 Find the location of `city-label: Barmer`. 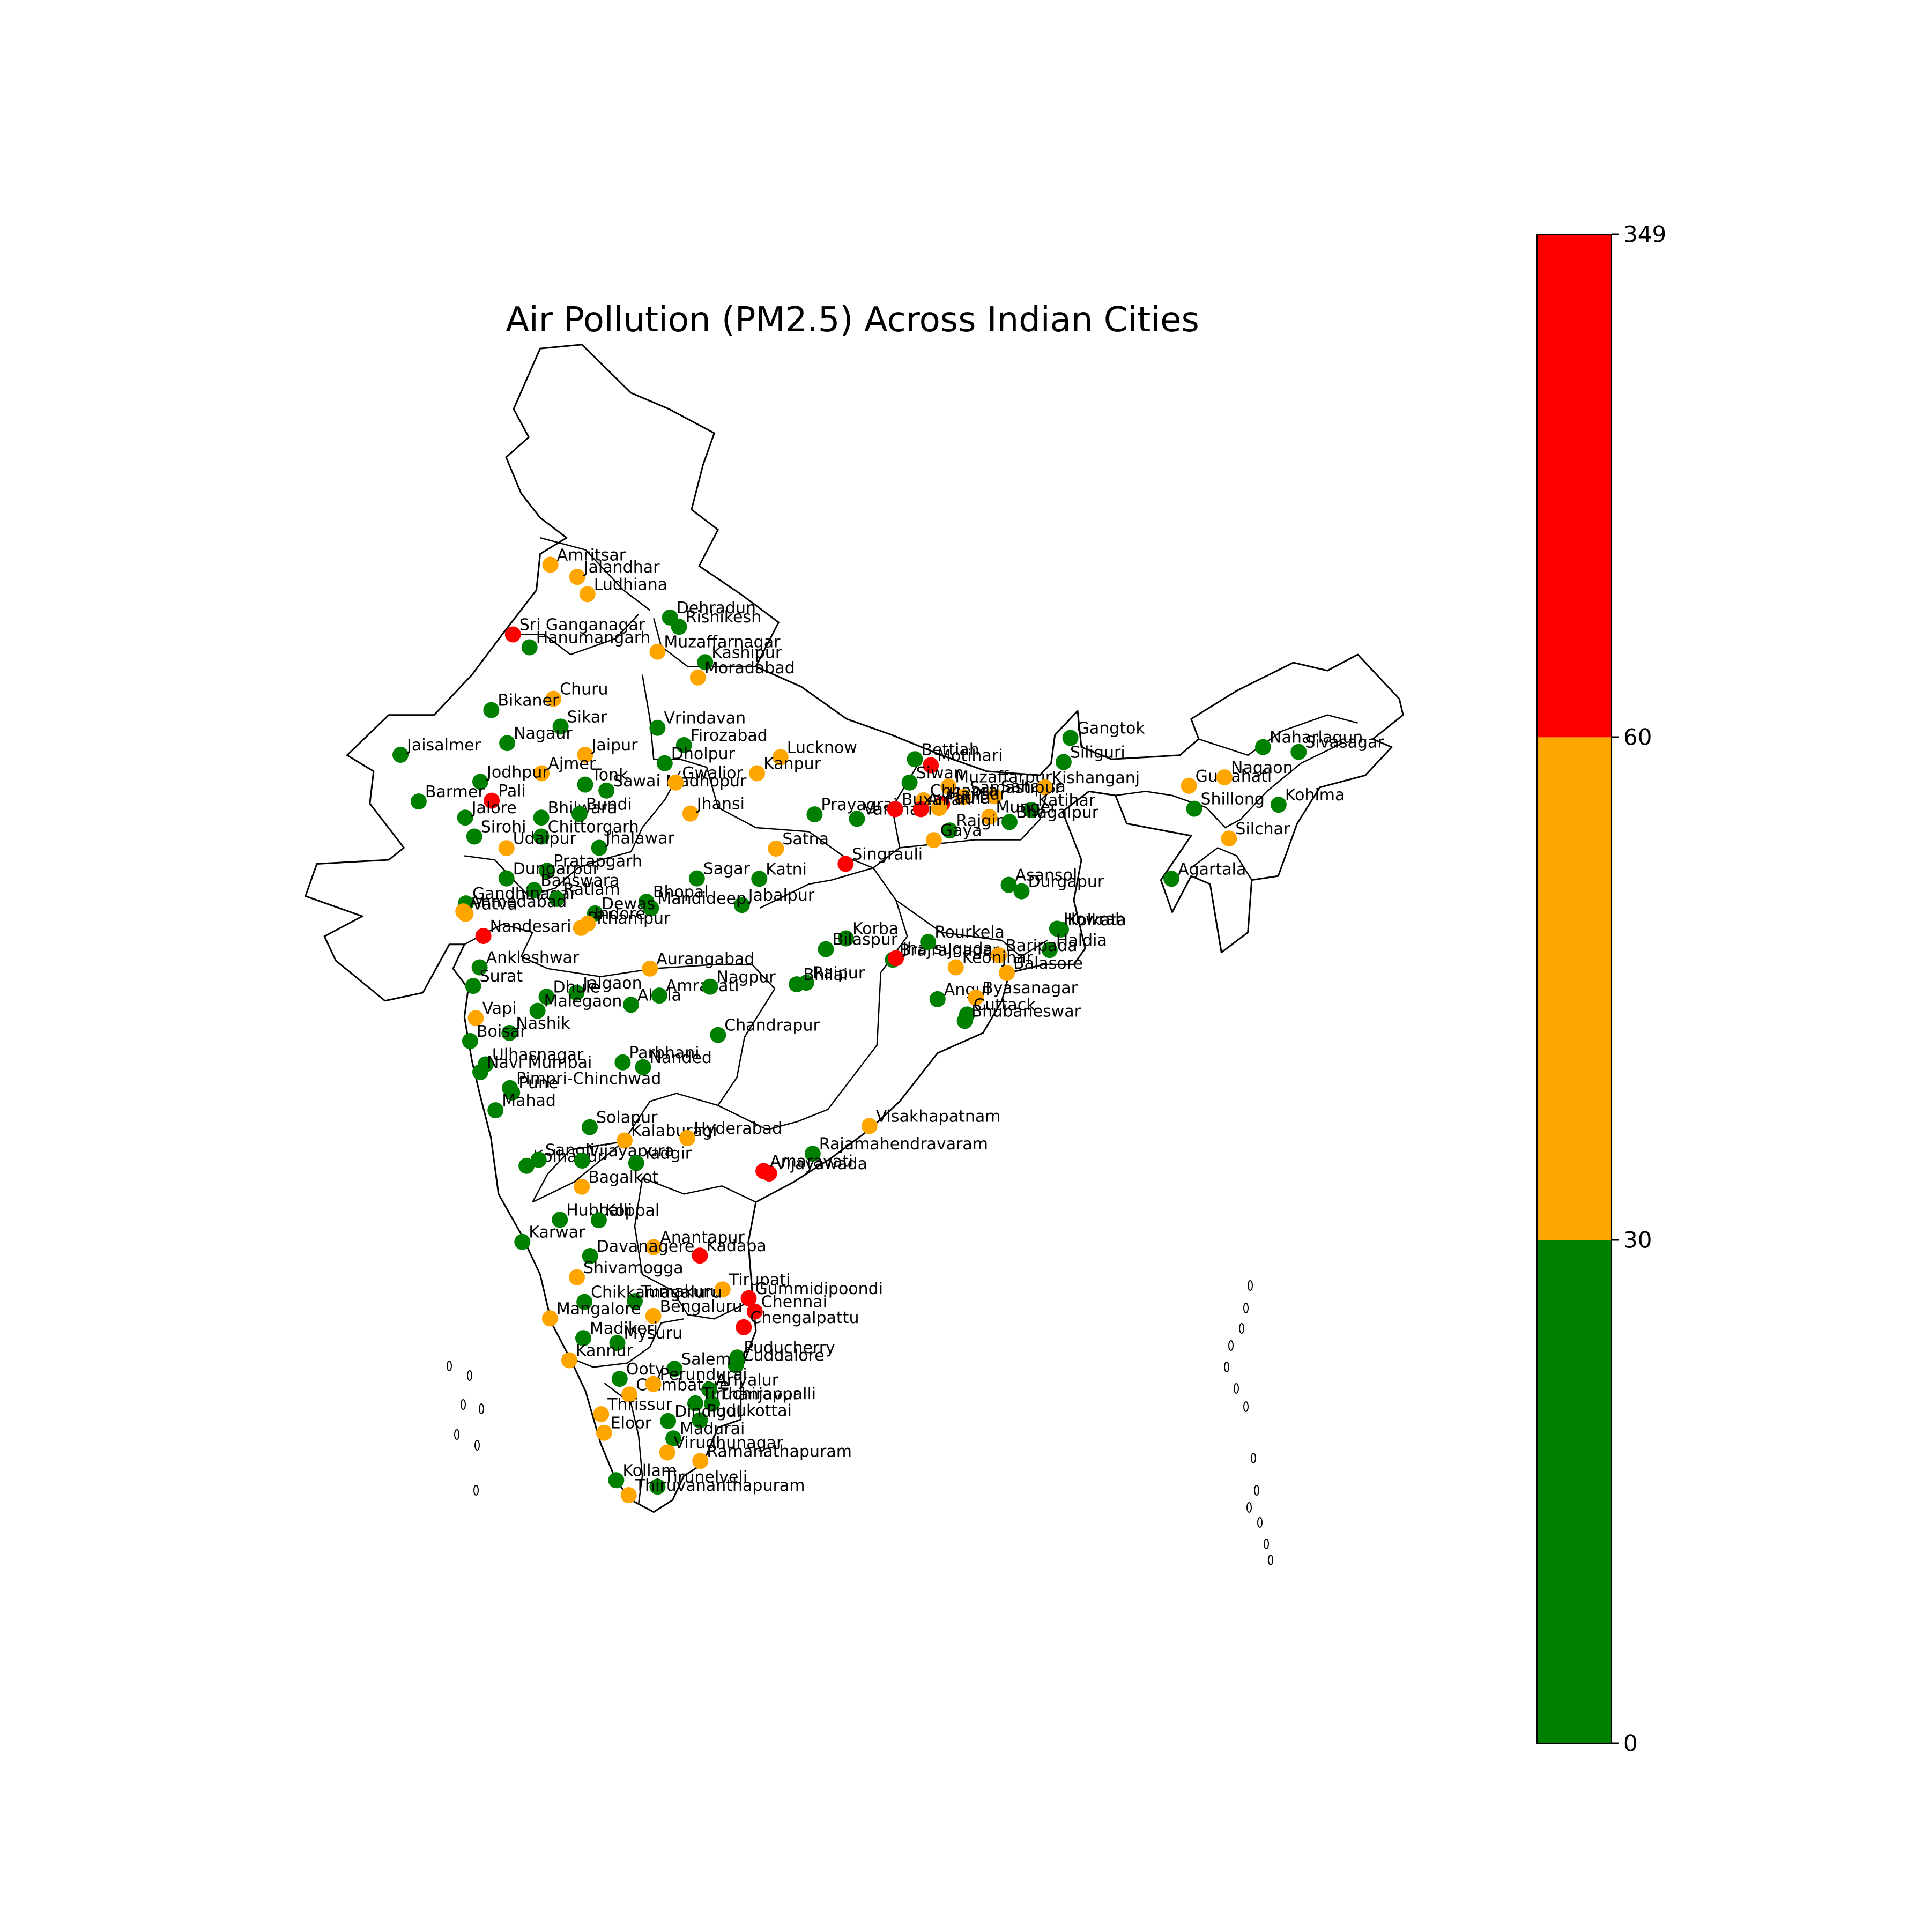

city-label: Barmer is located at coordinates (455, 792).